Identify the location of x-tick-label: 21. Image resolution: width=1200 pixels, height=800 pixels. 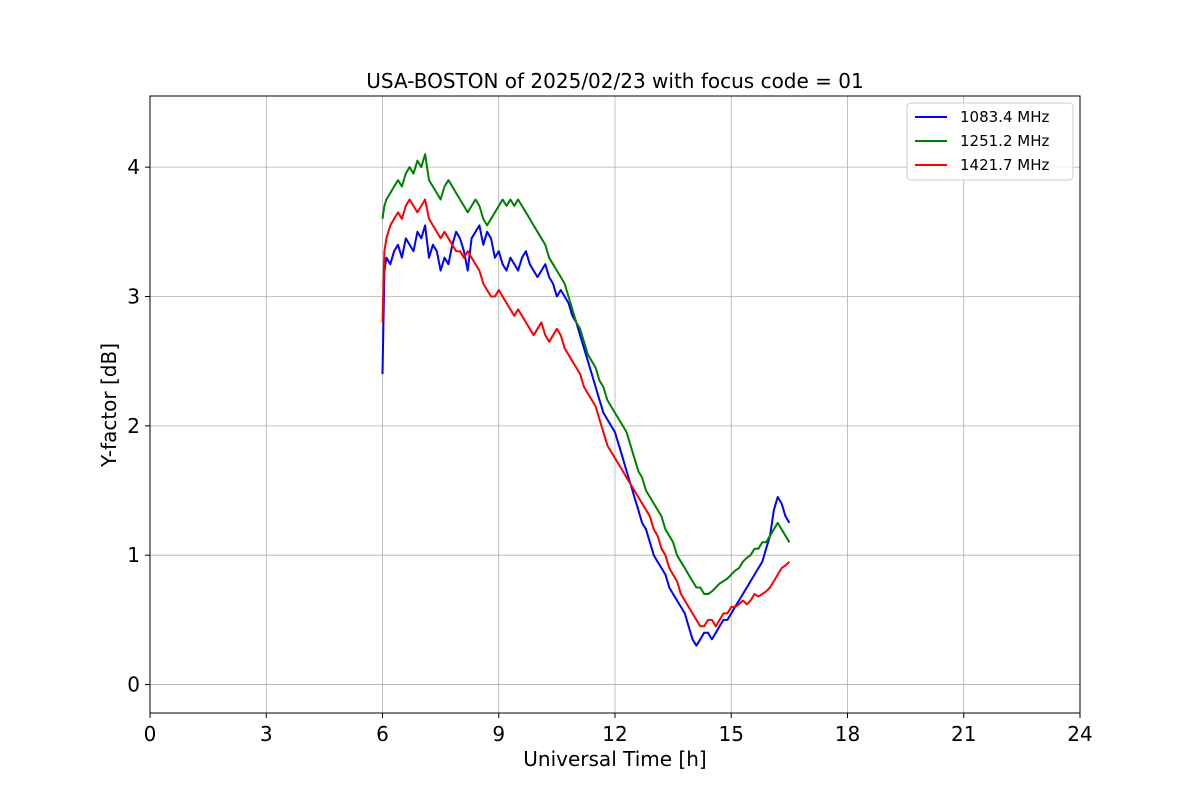
(963, 734).